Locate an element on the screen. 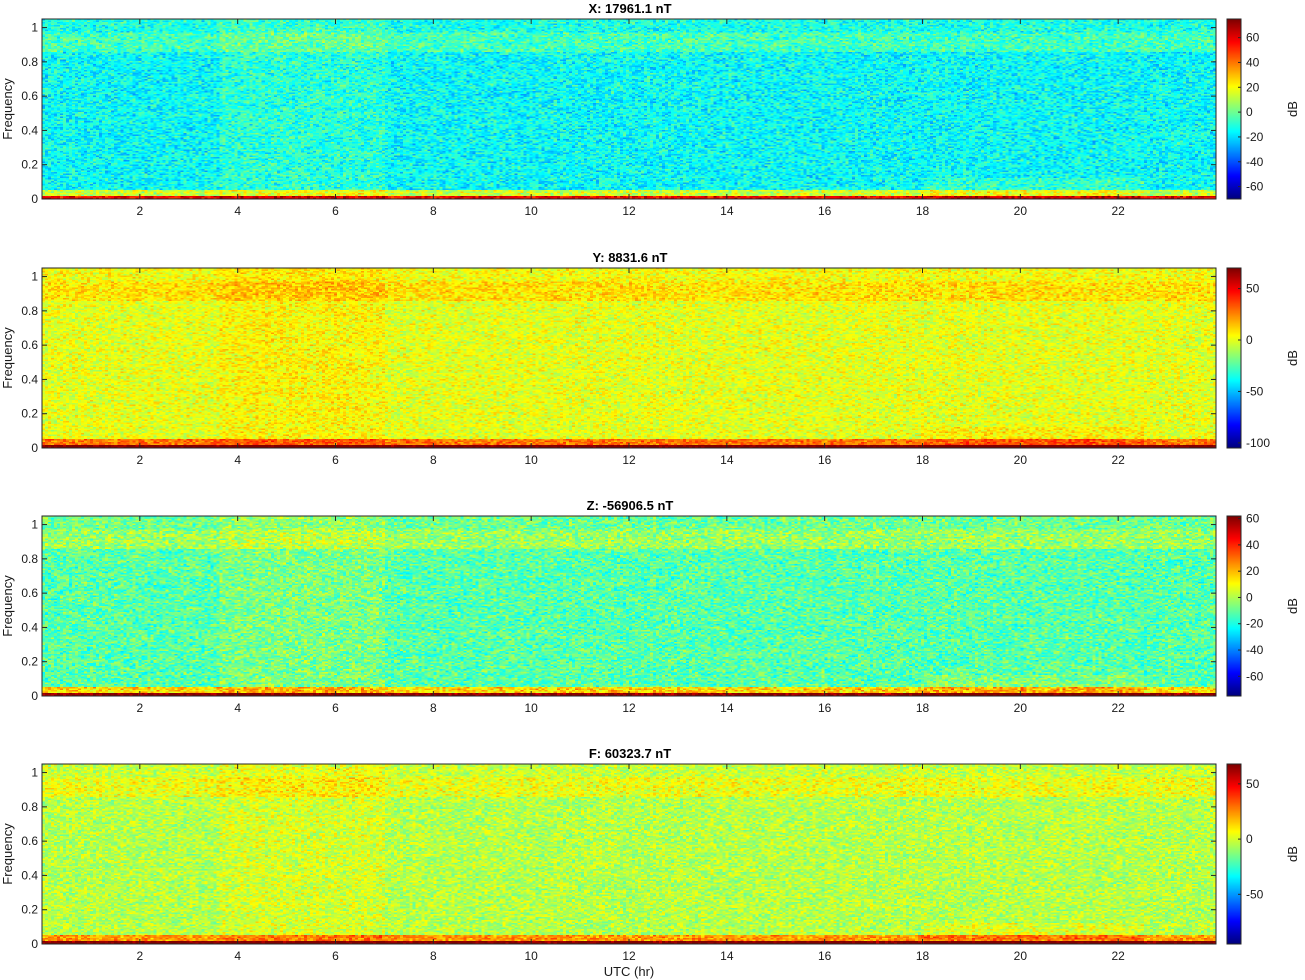 This screenshot has width=1305, height=980. colorbar-f is located at coordinates (1234, 854).